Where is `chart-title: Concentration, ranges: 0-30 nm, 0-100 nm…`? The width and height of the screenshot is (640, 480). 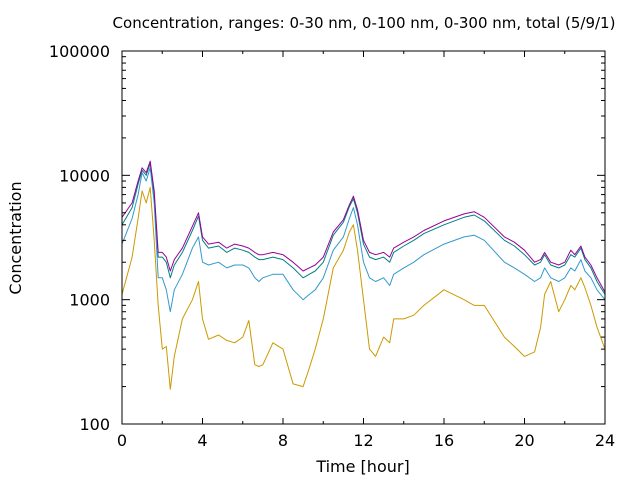
chart-title: Concentration, ranges: 0-30 nm, 0-100 nm… is located at coordinates (364, 23).